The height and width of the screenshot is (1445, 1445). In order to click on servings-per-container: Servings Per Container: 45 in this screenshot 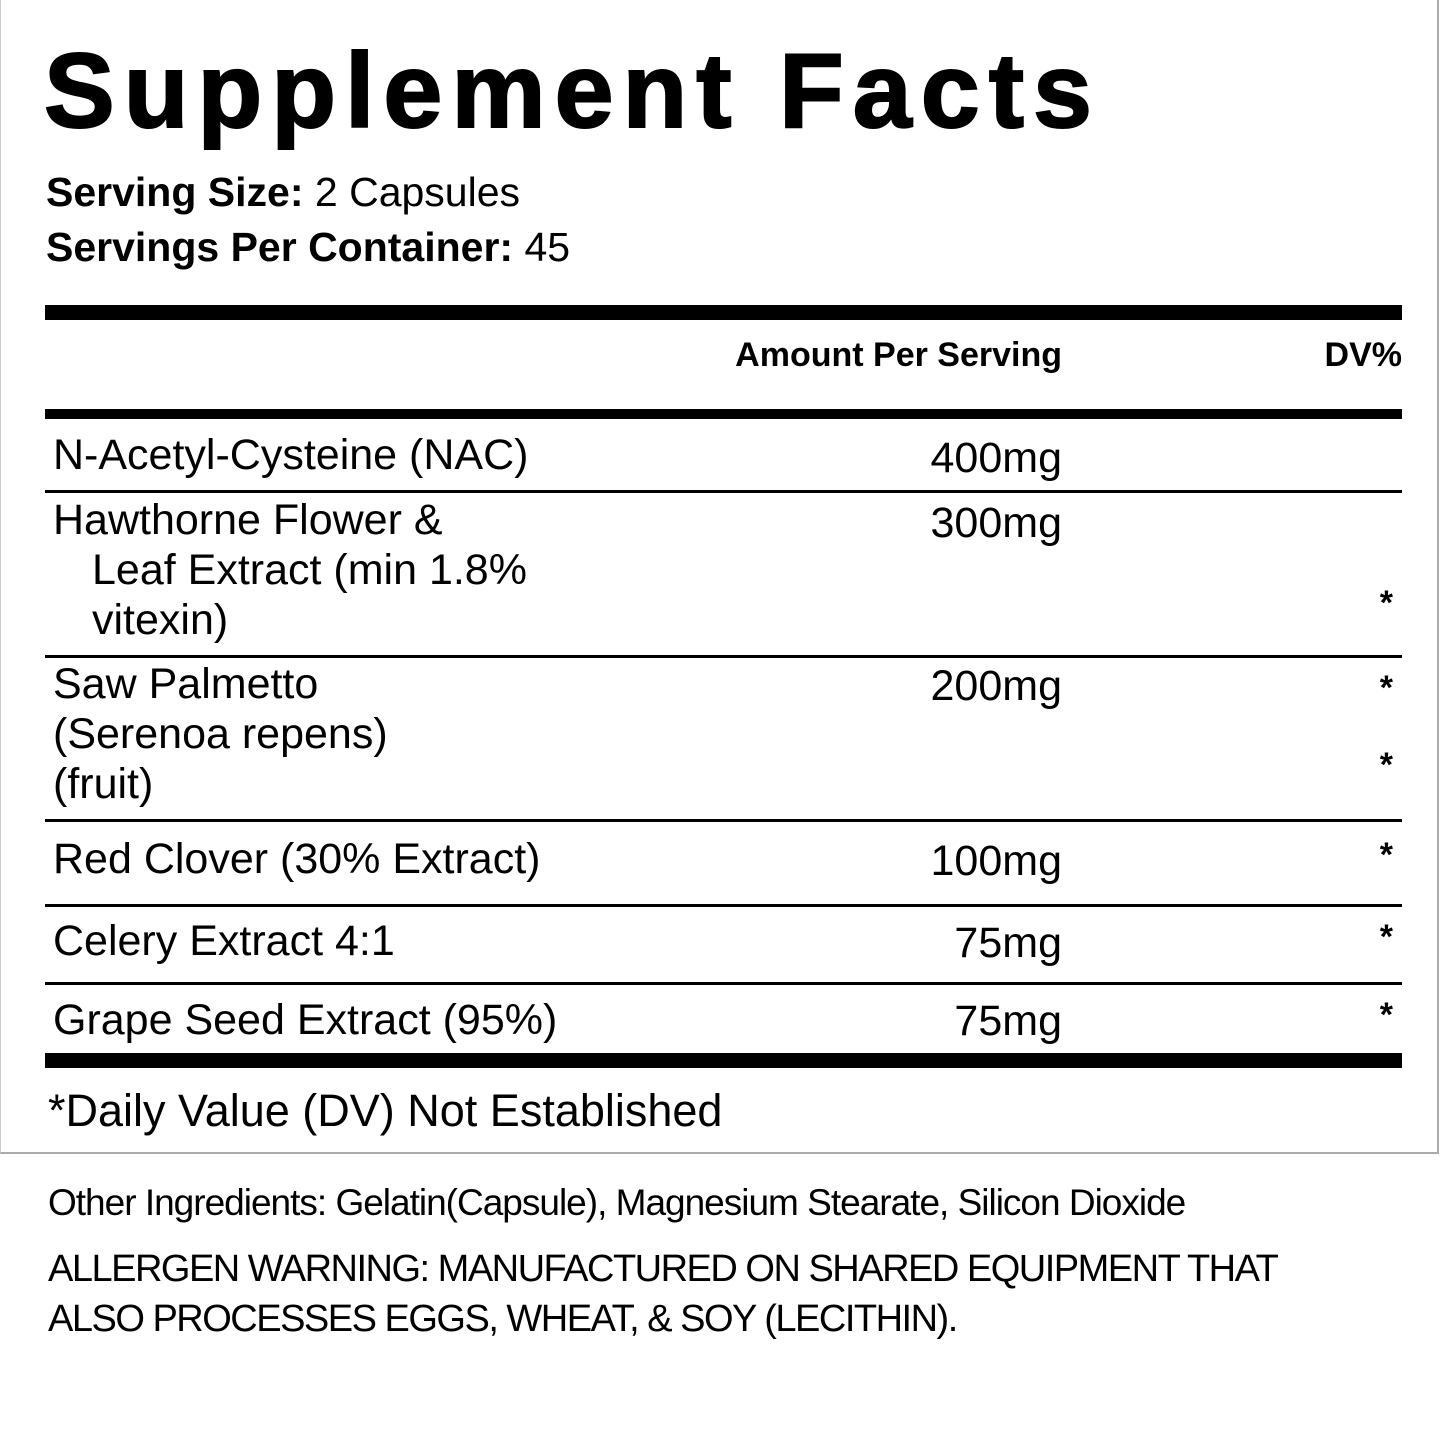, I will do `click(308, 247)`.